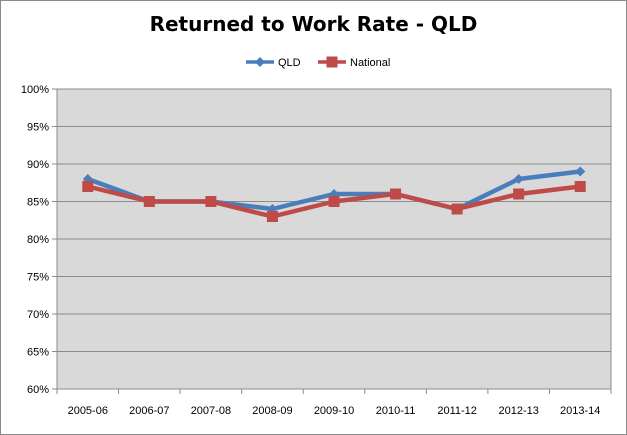 Image resolution: width=627 pixels, height=435 pixels. What do you see at coordinates (580, 411) in the screenshot?
I see `x-tick-label: 2013-14` at bounding box center [580, 411].